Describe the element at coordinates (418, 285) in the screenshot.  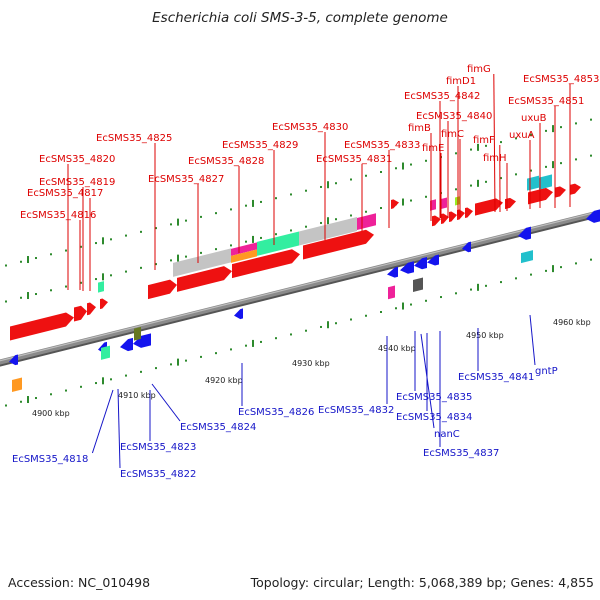
I see `gene-dark-feature` at that location.